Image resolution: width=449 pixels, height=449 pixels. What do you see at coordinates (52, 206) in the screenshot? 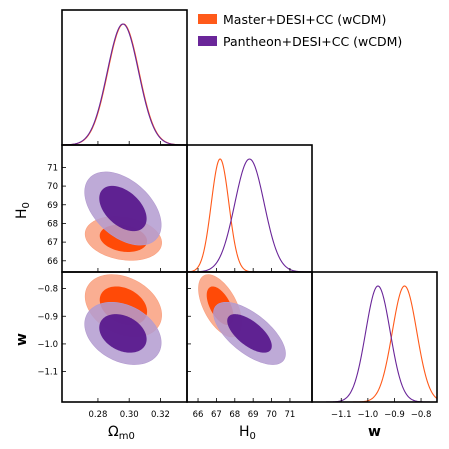
I see `y-tick-label-h0-3: 69` at bounding box center [52, 206].